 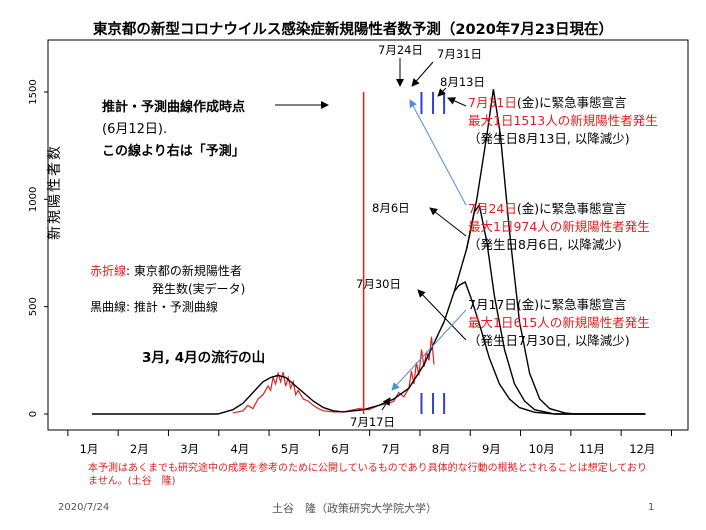 What do you see at coordinates (33, 199) in the screenshot?
I see `y-tick-label-2: 1000` at bounding box center [33, 199].